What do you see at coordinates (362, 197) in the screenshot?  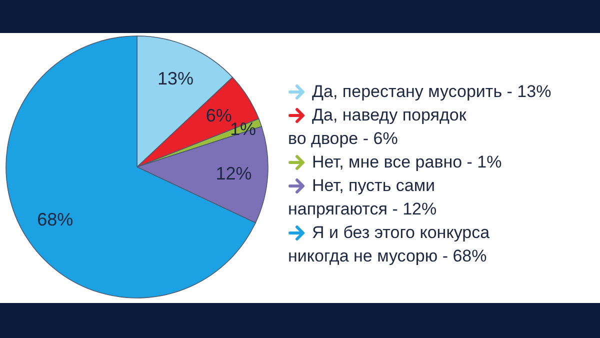 I see `legend-label: Нет, пусть сами напрягаются - 12%` at bounding box center [362, 197].